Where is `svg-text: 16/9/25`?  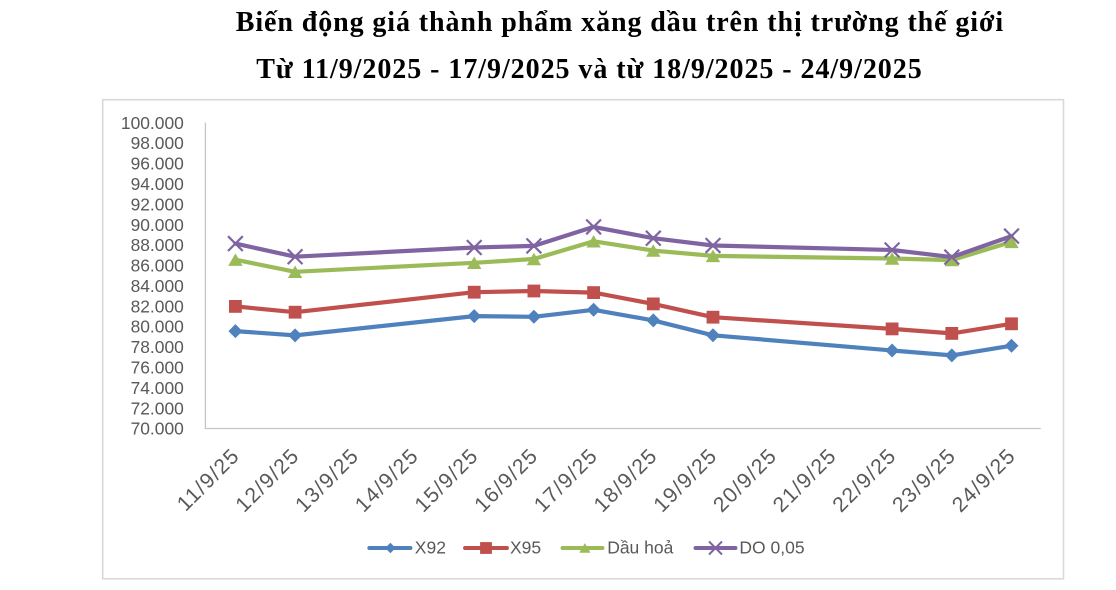
svg-text: 16/9/25 is located at coordinates (506, 480).